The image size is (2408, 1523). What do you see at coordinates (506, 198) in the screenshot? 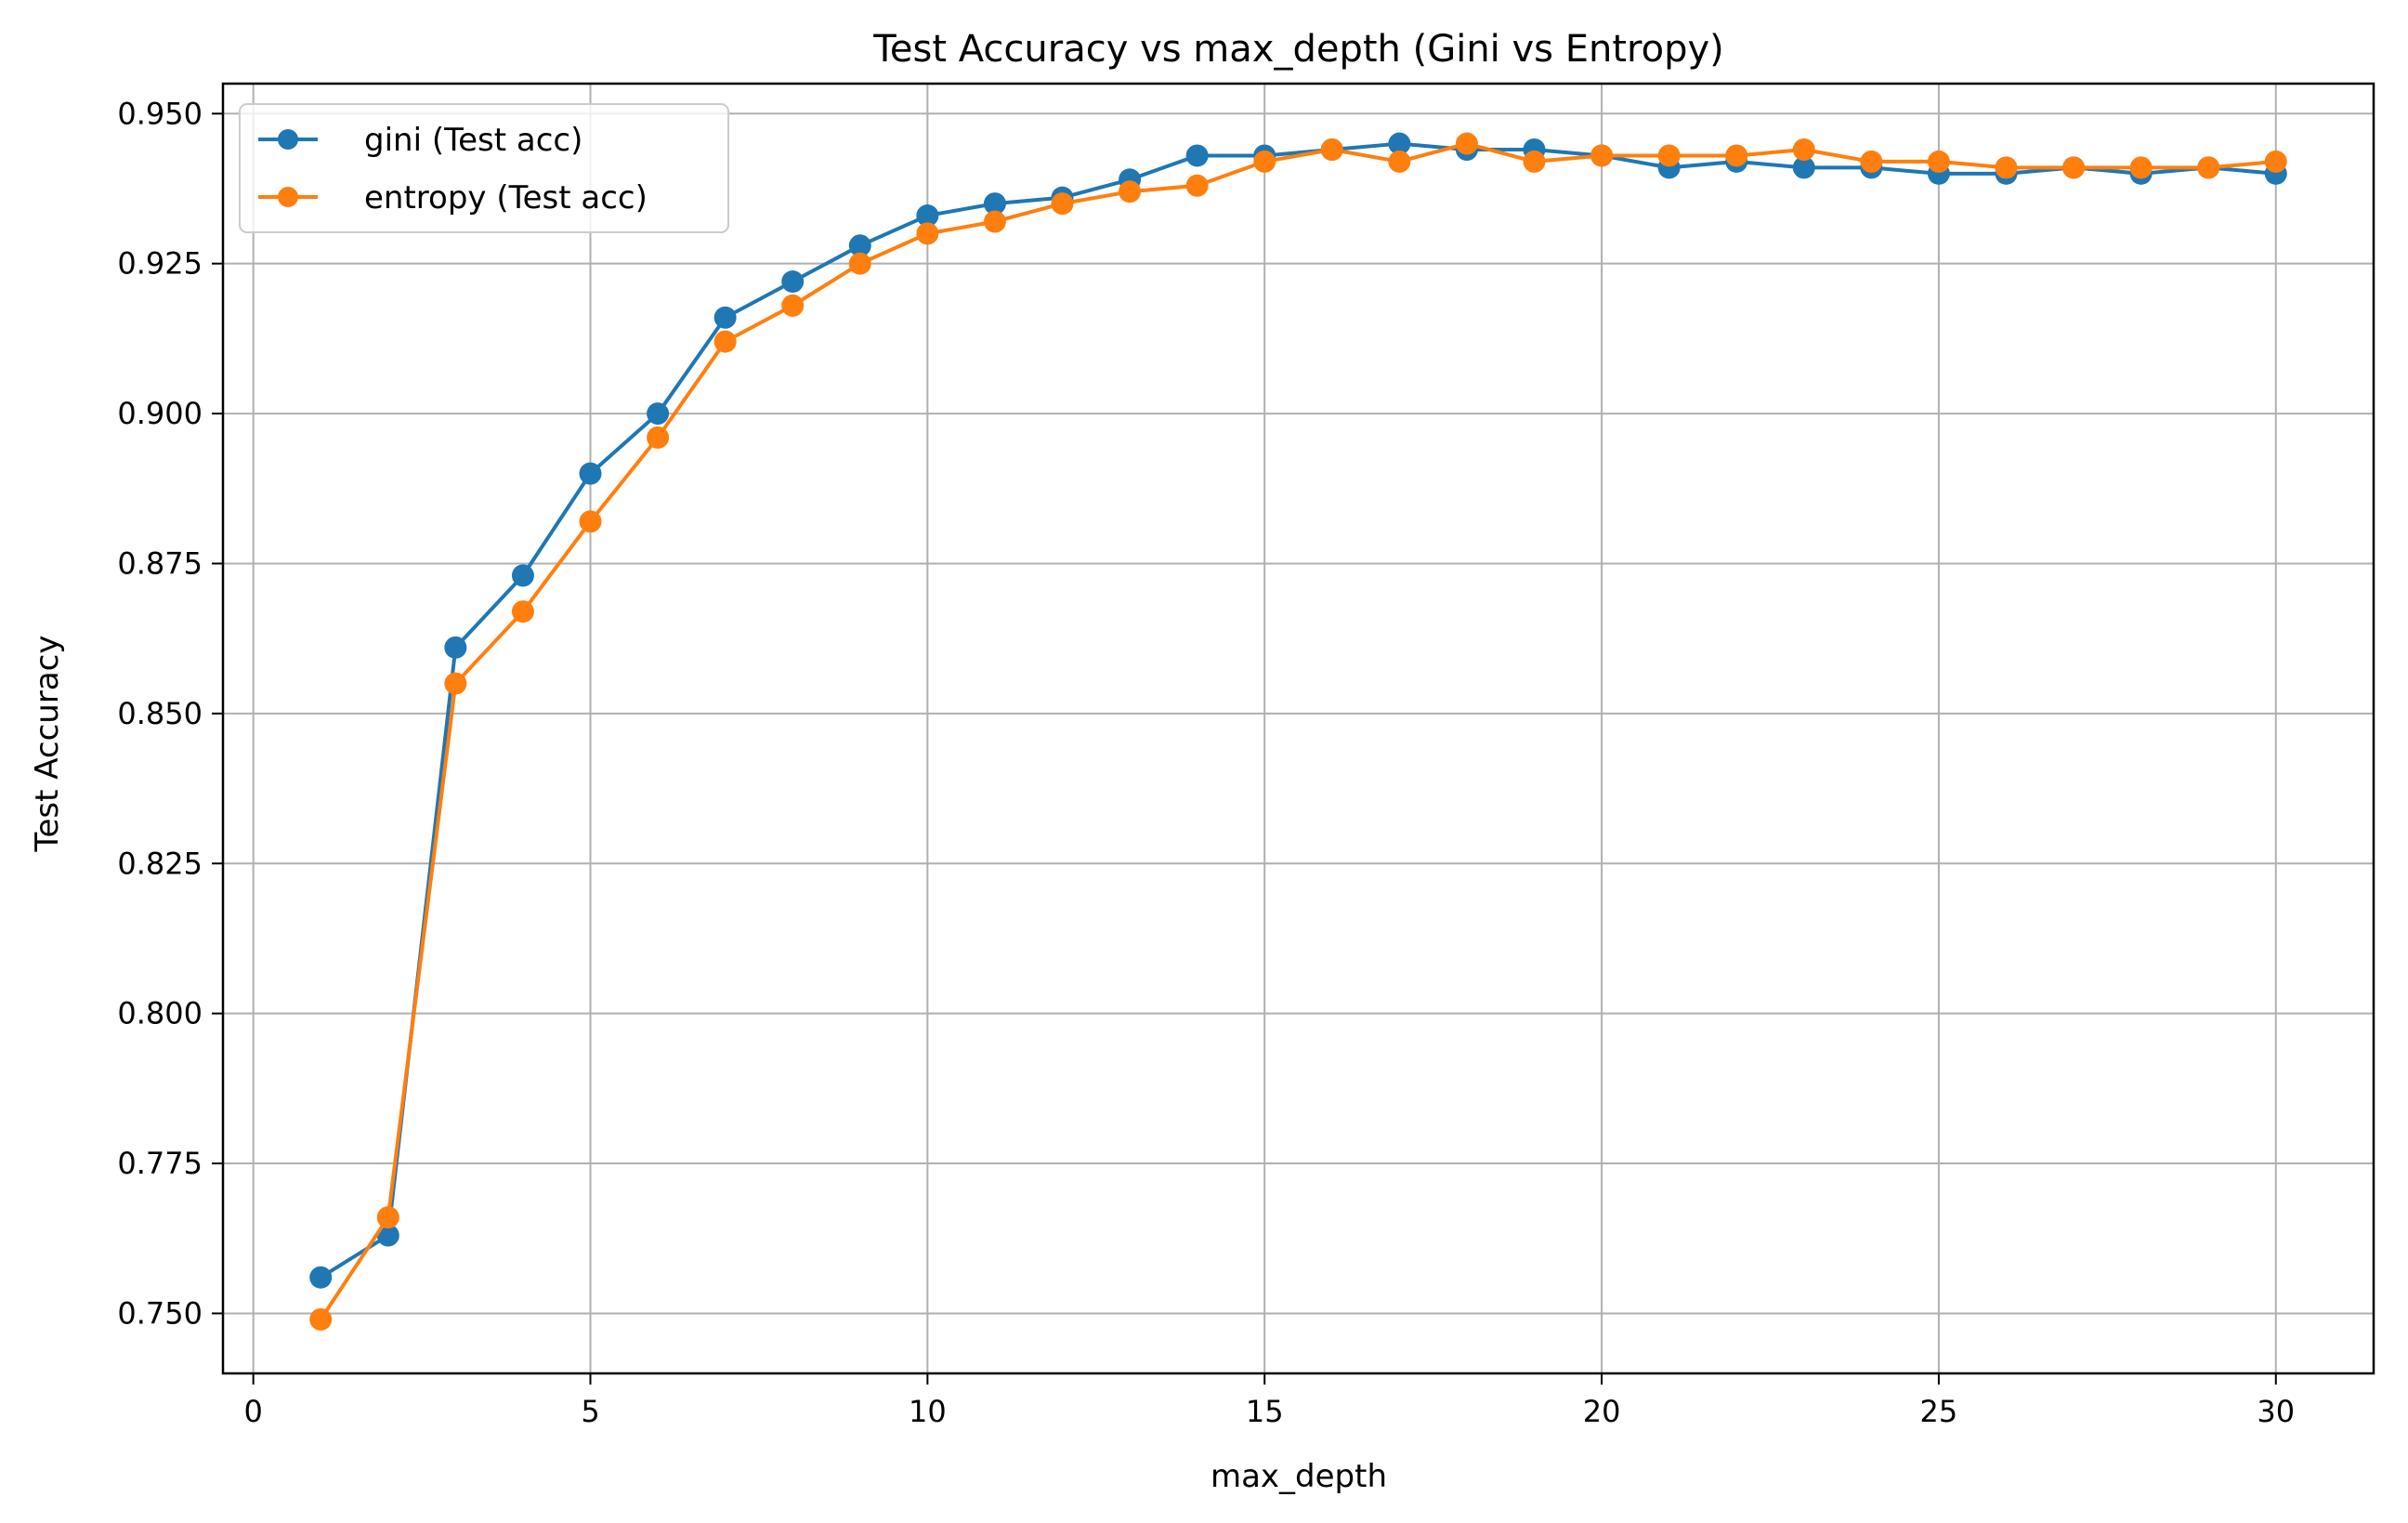
I see `legend-label-entropy: entropy (Test acc)` at bounding box center [506, 198].